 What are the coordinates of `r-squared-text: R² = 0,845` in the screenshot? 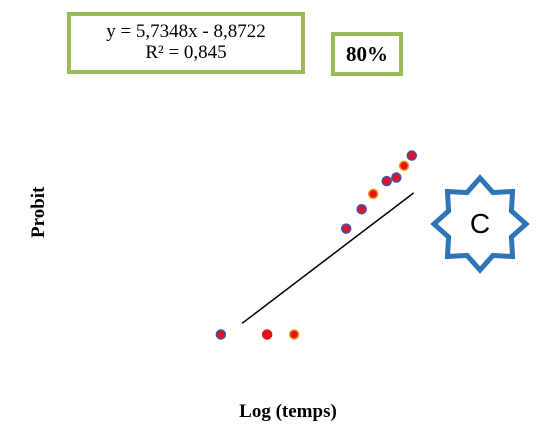 It's located at (186, 52).